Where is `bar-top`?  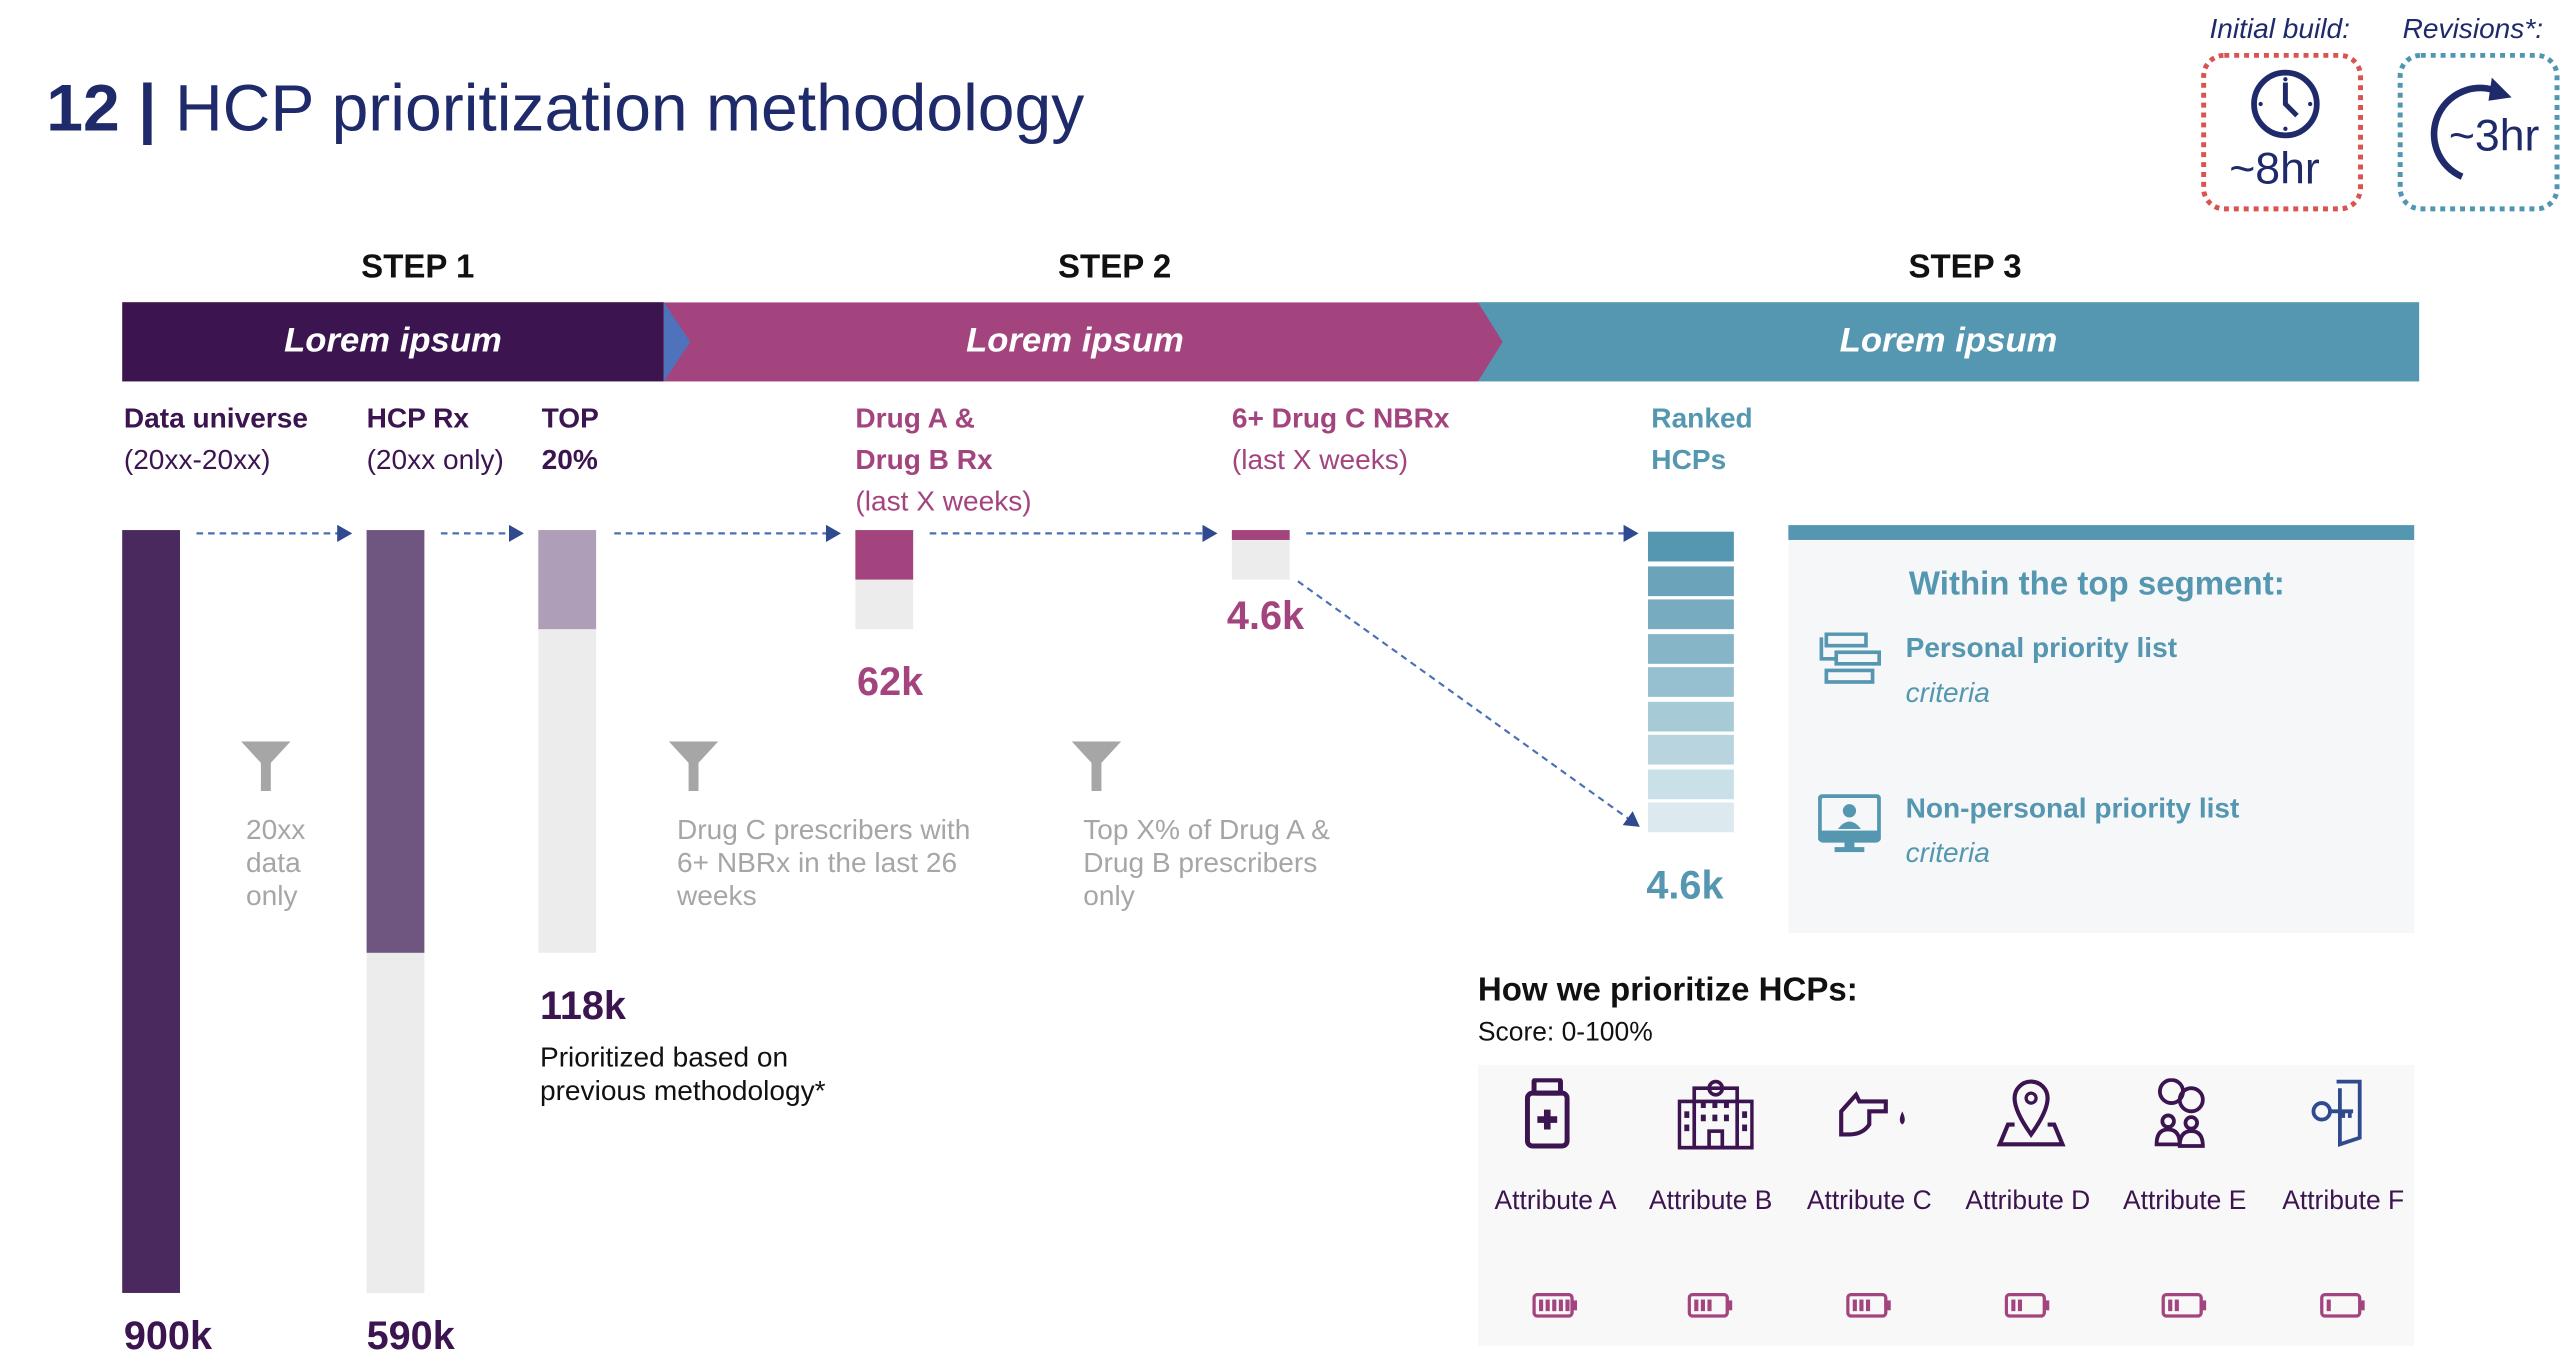 bar-top is located at coordinates (567, 580).